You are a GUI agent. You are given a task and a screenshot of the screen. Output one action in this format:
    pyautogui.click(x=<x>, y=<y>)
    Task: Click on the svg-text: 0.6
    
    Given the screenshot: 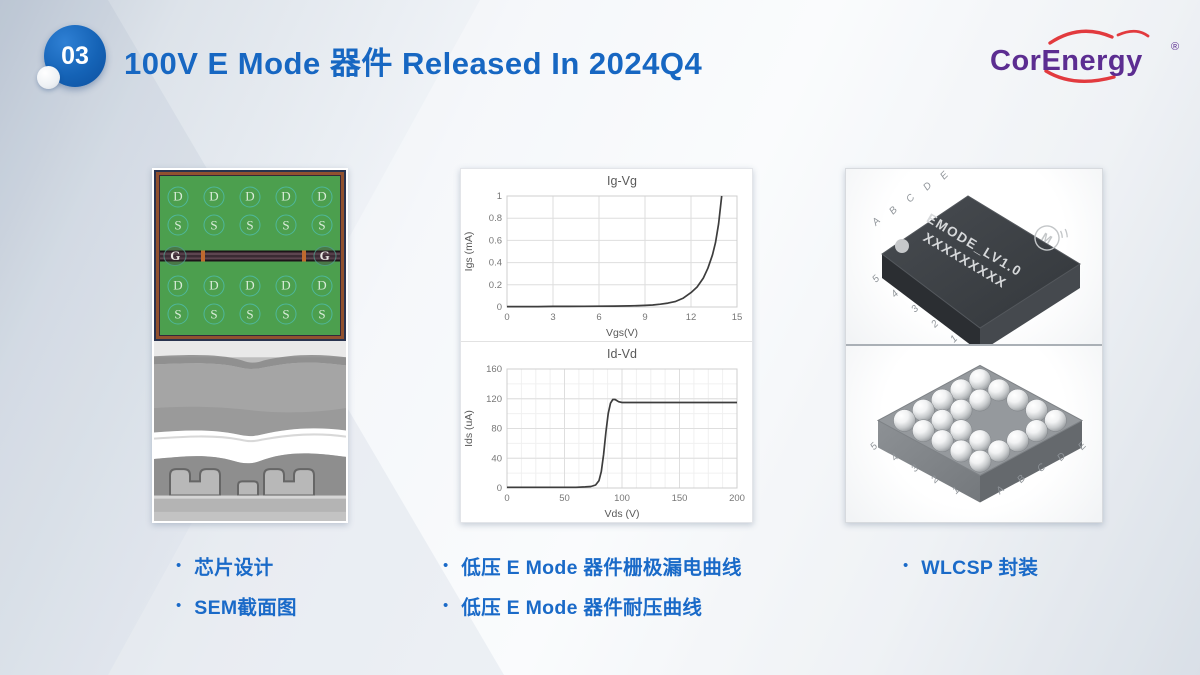 What is the action you would take?
    pyautogui.click(x=495, y=240)
    